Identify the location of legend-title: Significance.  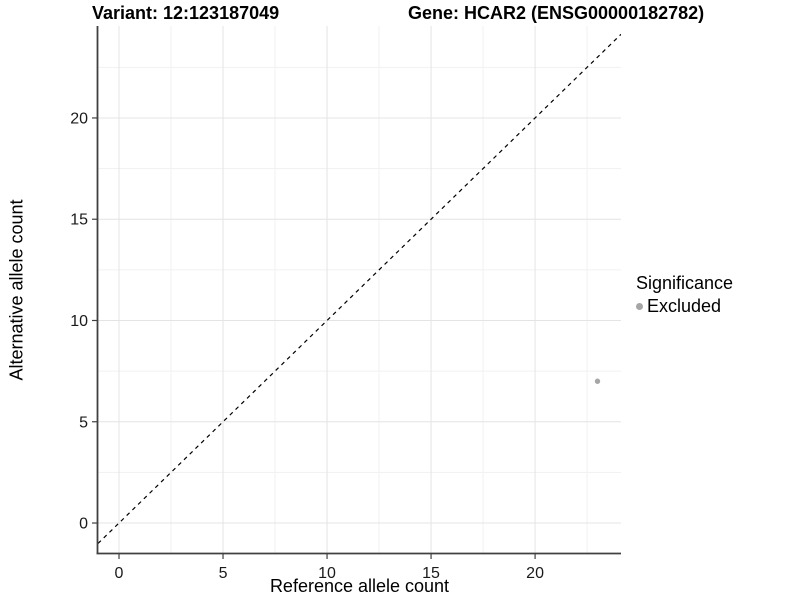
(685, 283).